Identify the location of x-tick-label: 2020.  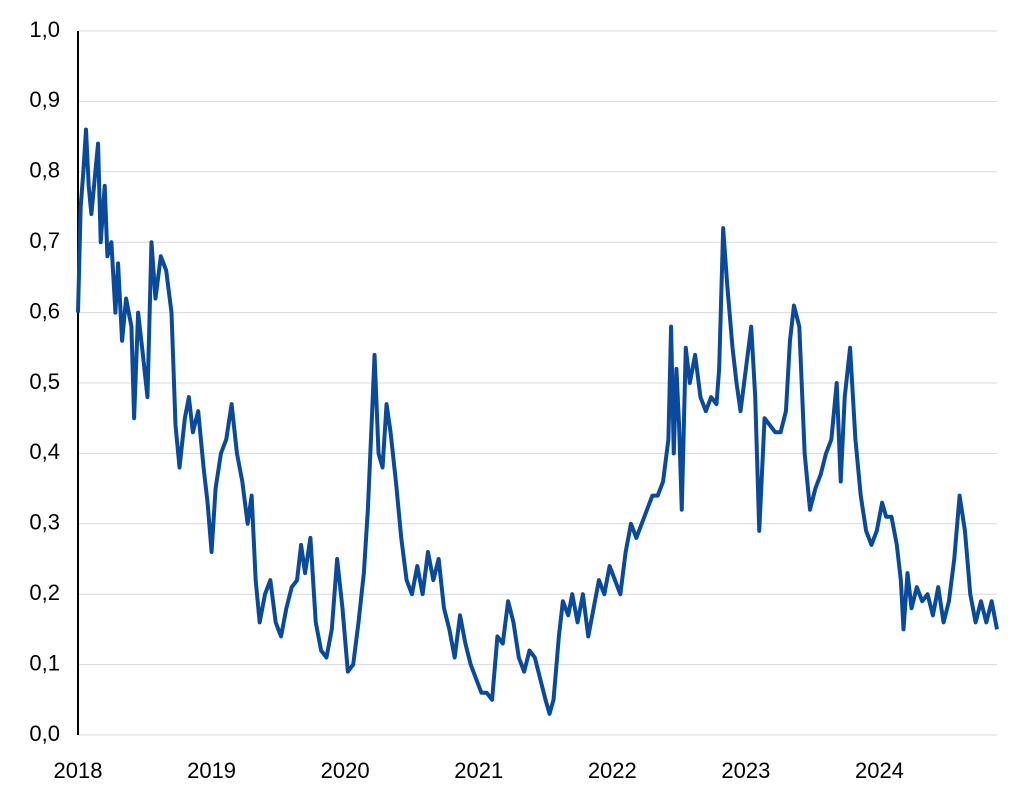
(345, 770).